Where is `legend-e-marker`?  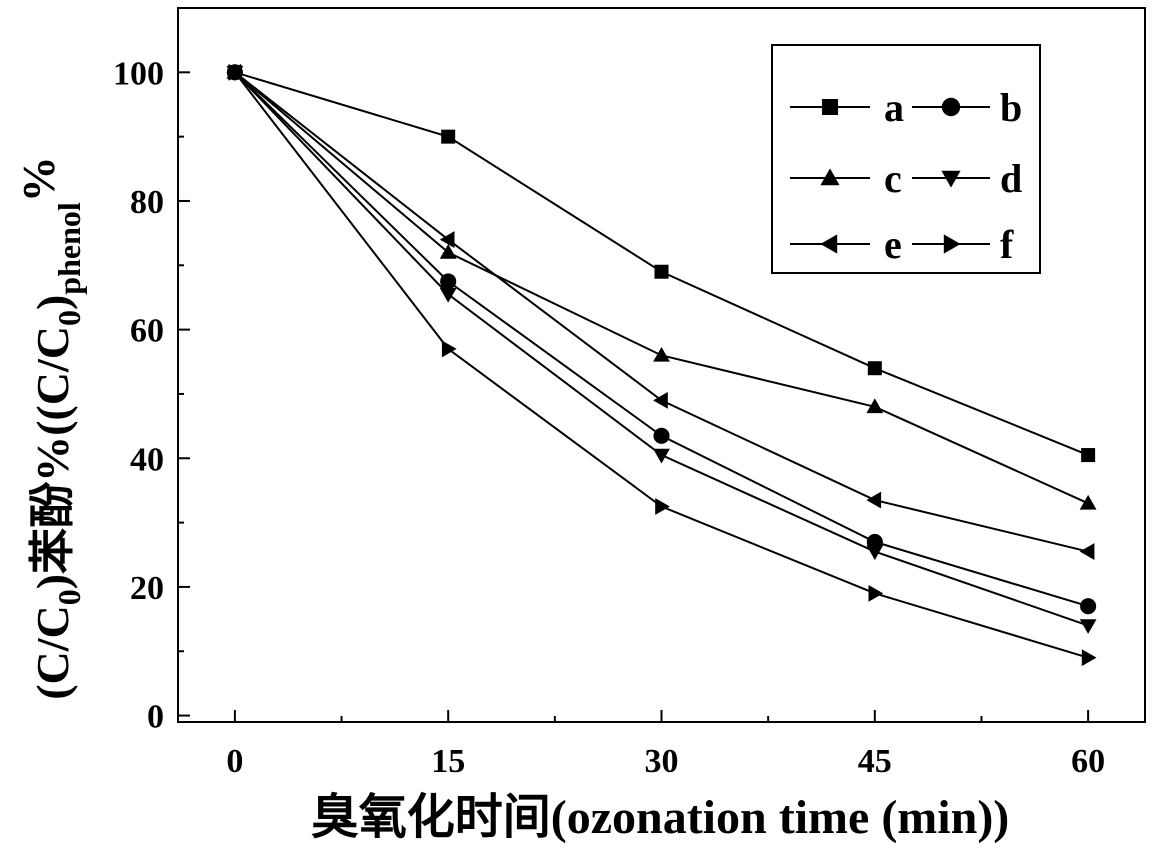
legend-e-marker is located at coordinates (829, 244).